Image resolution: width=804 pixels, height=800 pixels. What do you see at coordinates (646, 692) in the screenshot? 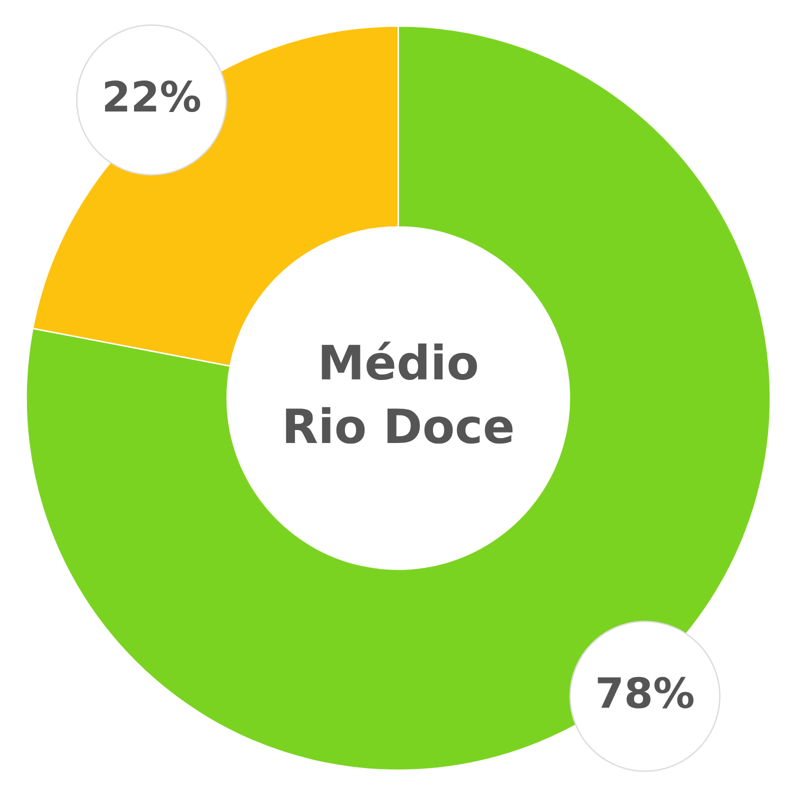
I see `data-label: 78%` at bounding box center [646, 692].